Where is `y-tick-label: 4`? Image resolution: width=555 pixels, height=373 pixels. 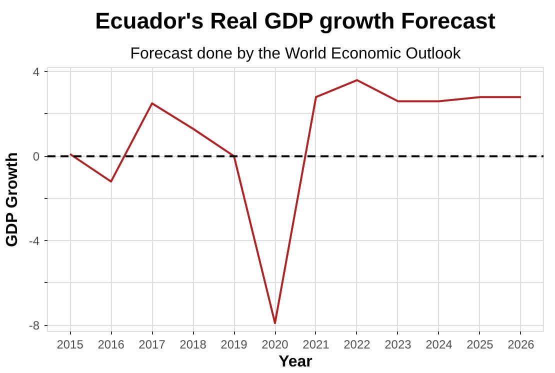
y-tick-label: 4 is located at coordinates (36, 72).